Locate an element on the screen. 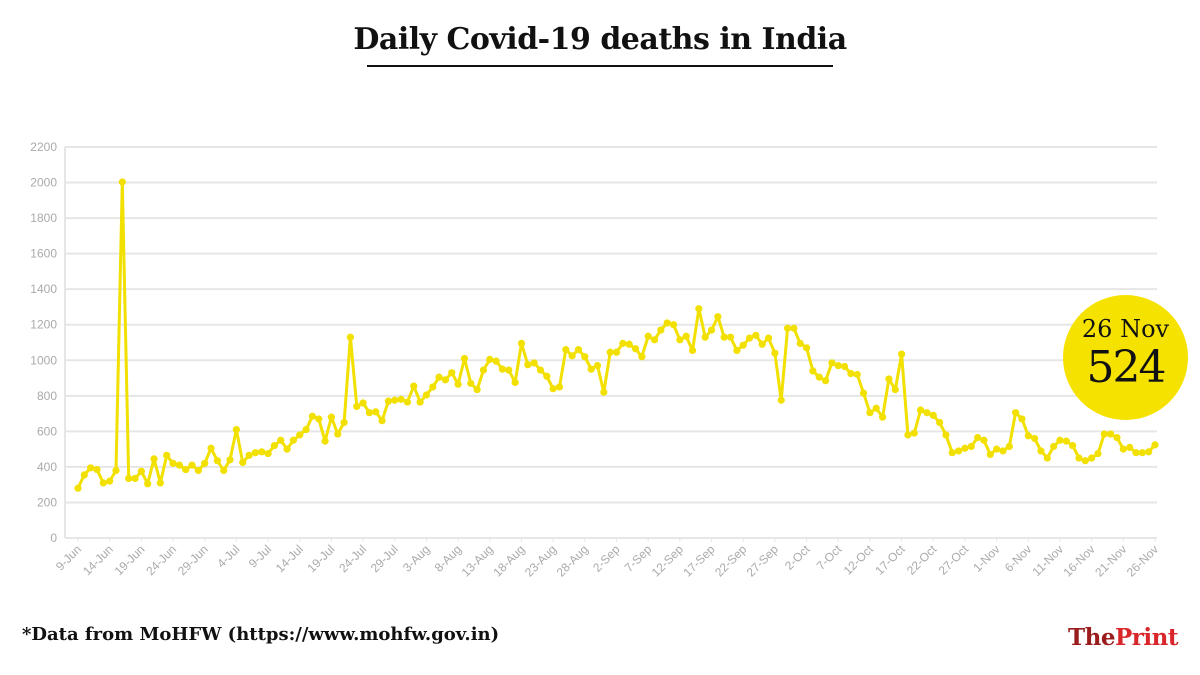 The height and width of the screenshot is (675, 1200). y-tick-label: 400 is located at coordinates (47, 467).